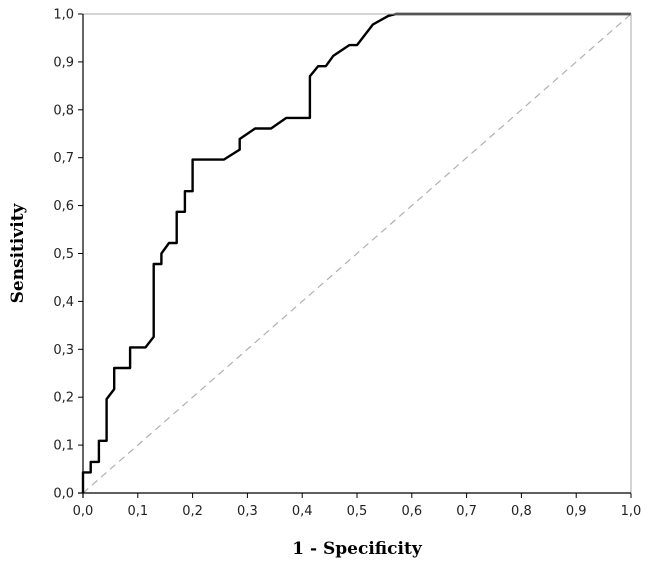  Describe the element at coordinates (63, 158) in the screenshot. I see `y-tick-label: 0,7` at that location.